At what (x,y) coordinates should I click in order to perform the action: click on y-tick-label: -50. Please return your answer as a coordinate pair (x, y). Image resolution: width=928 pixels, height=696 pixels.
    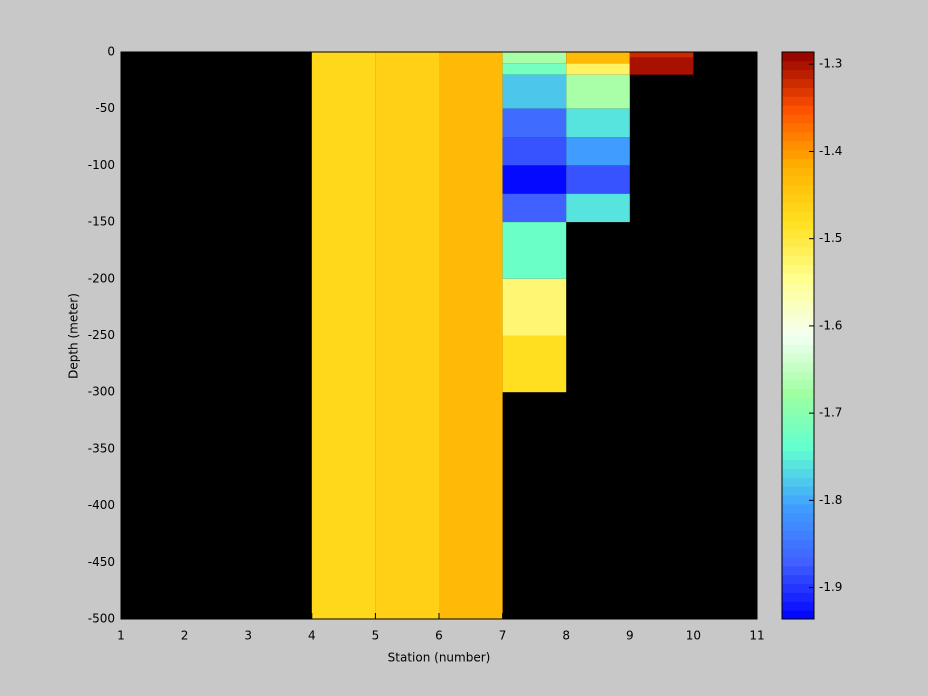
    Looking at the image, I should click on (105, 108).